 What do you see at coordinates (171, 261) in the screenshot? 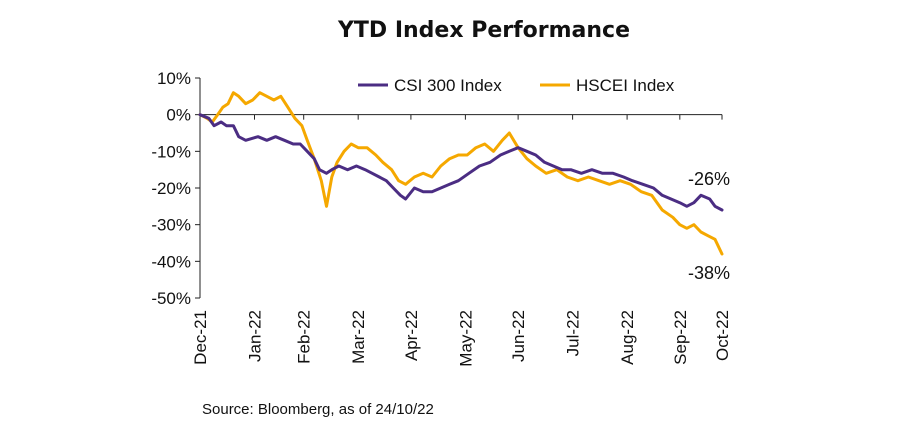
I see `y-tick-label: -40%` at bounding box center [171, 261].